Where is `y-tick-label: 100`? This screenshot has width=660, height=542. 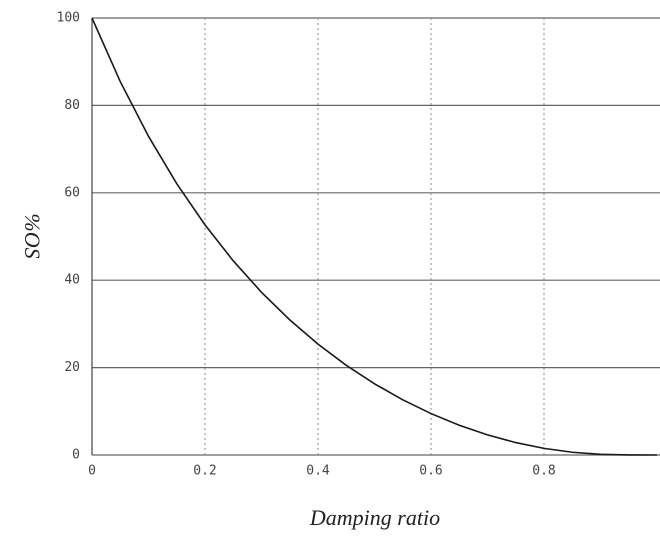 y-tick-label: 100 is located at coordinates (68, 18).